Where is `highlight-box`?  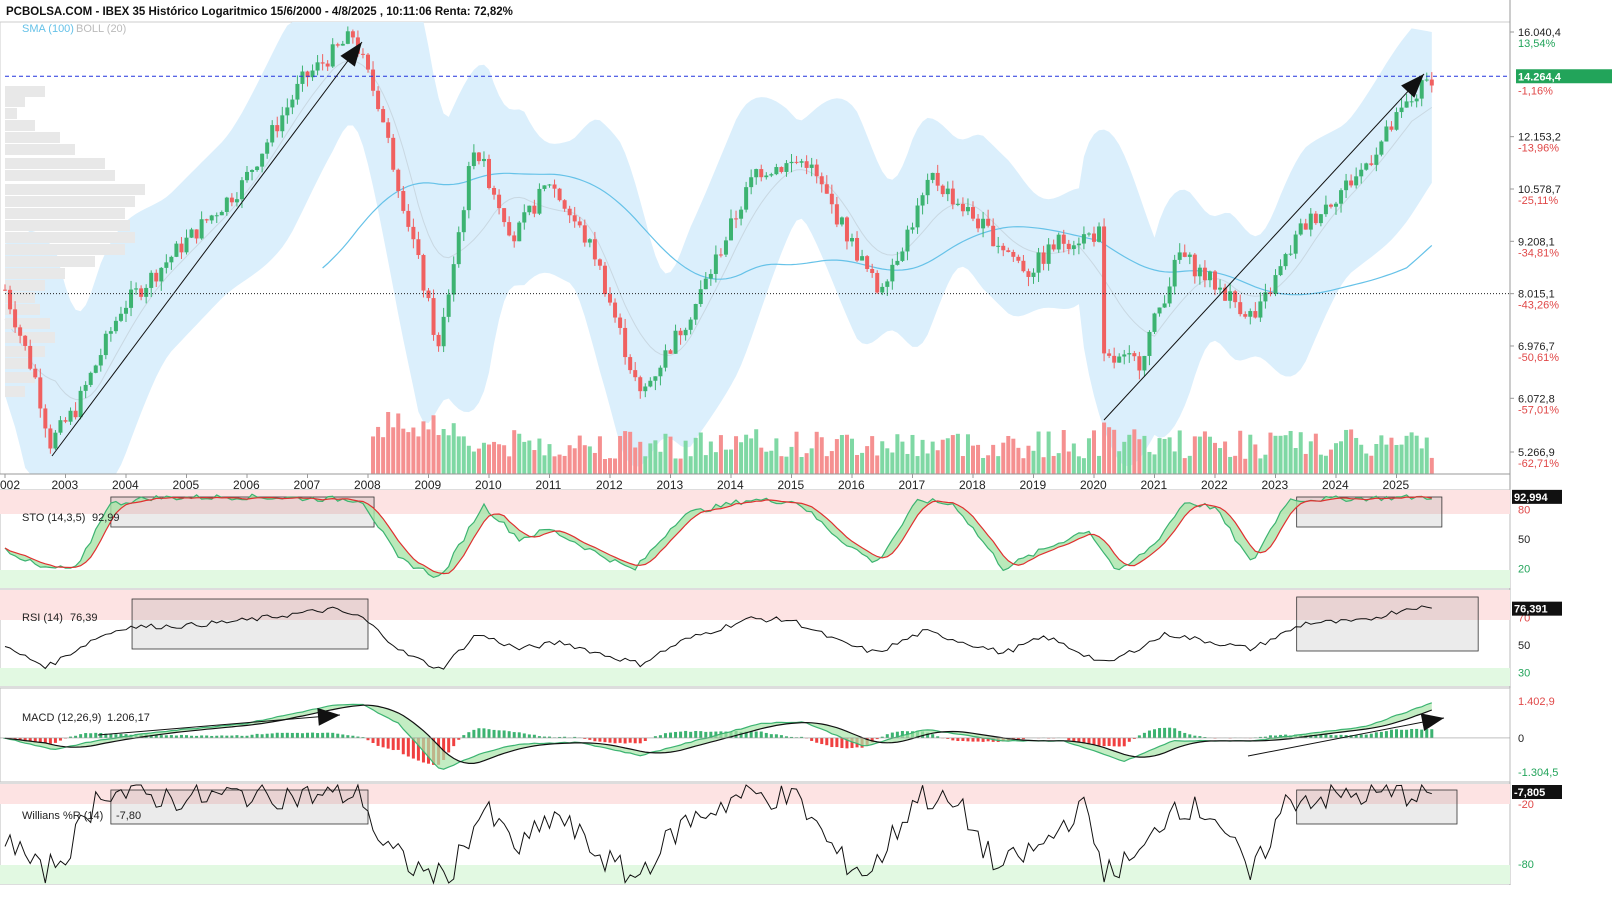 highlight-box is located at coordinates (1369, 512).